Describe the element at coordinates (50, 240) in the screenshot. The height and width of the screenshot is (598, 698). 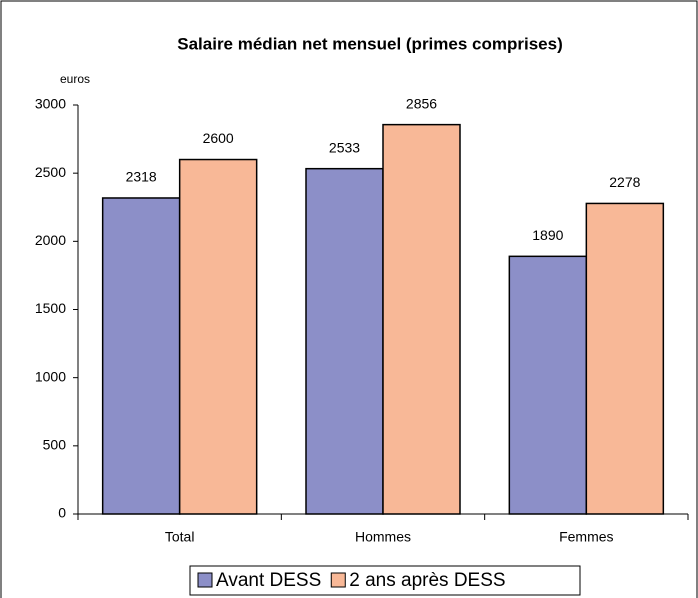
I see `y-tick-label: 2000` at that location.